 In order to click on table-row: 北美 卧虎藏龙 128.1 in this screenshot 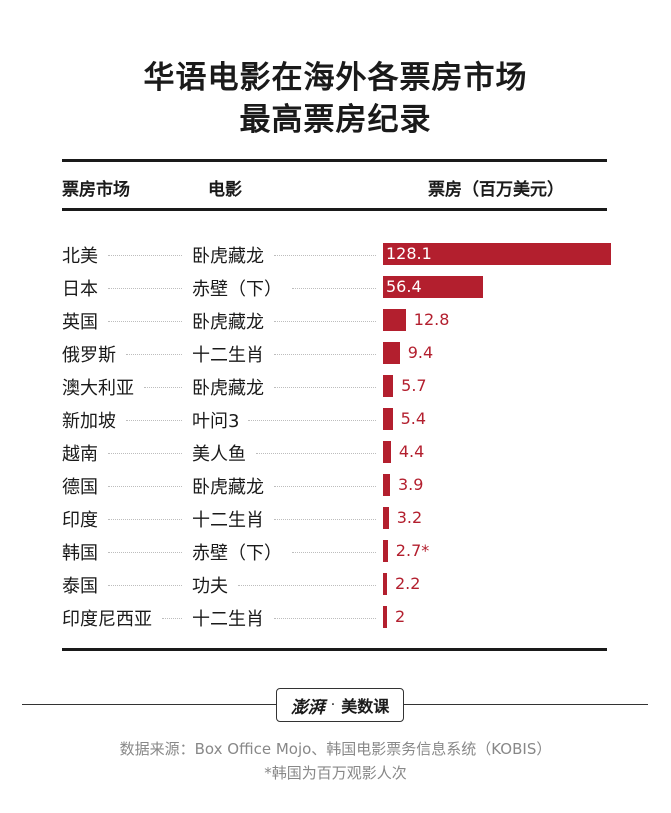, I will do `click(335, 254)`.